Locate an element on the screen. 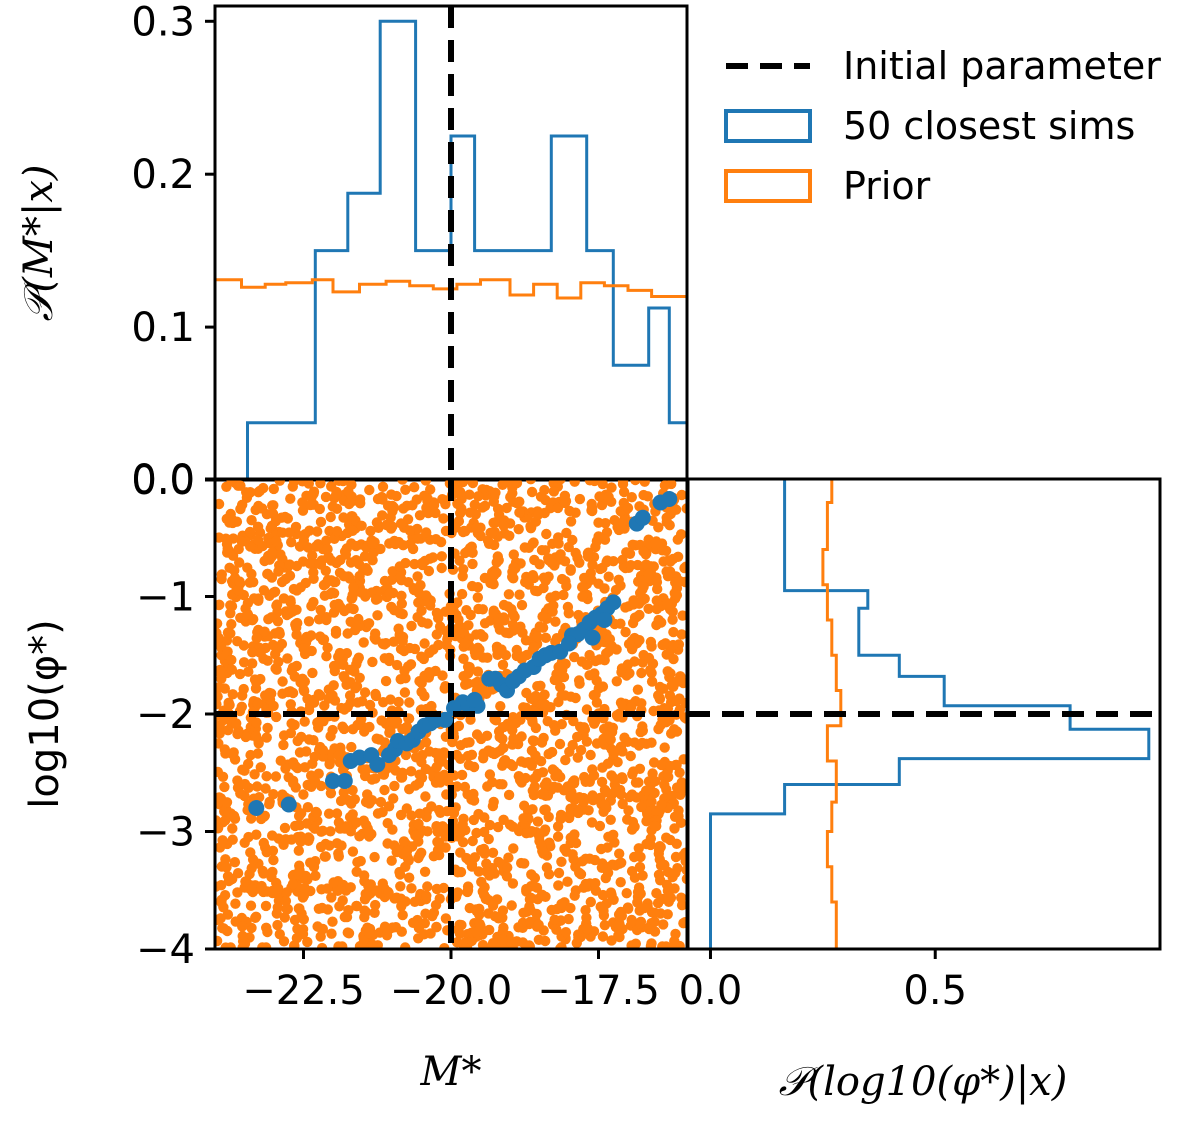 This screenshot has width=1200, height=1123. main-ytick-label: −1 is located at coordinates (165, 598).